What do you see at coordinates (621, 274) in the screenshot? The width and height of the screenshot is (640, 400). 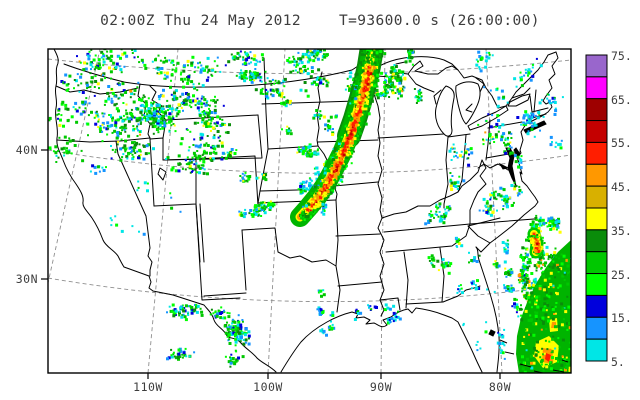 I see `colorbar-tick-label: 25.` at bounding box center [621, 274].